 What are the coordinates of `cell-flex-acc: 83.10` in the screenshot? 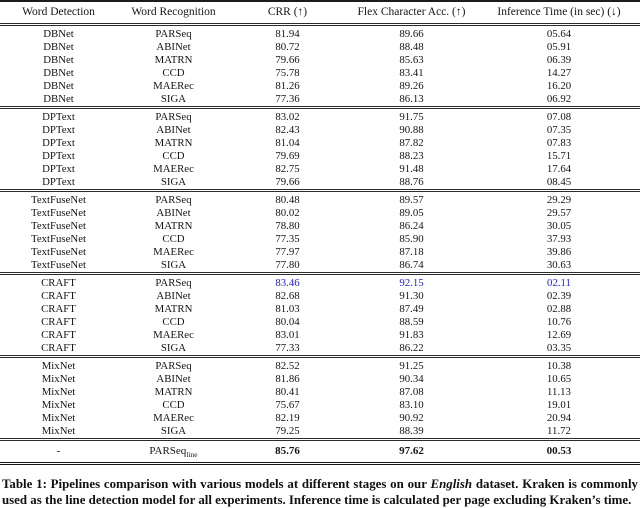 It's located at (411, 405).